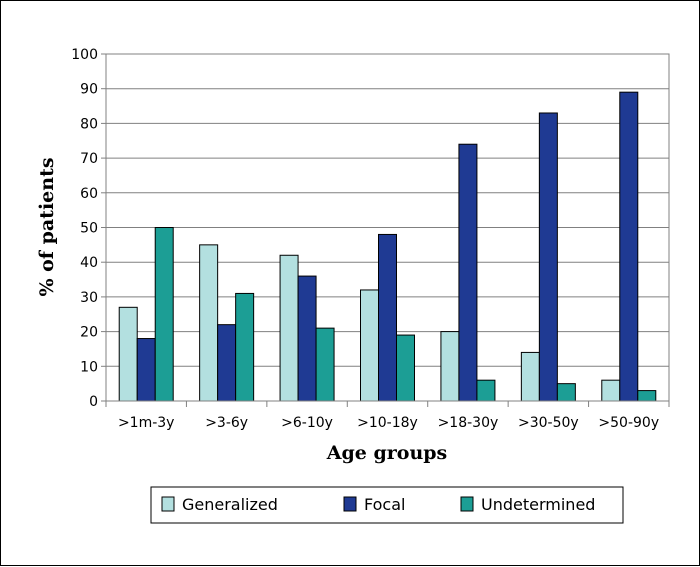  What do you see at coordinates (628, 423) in the screenshot?
I see `x-tick-label: >50-90y` at bounding box center [628, 423].